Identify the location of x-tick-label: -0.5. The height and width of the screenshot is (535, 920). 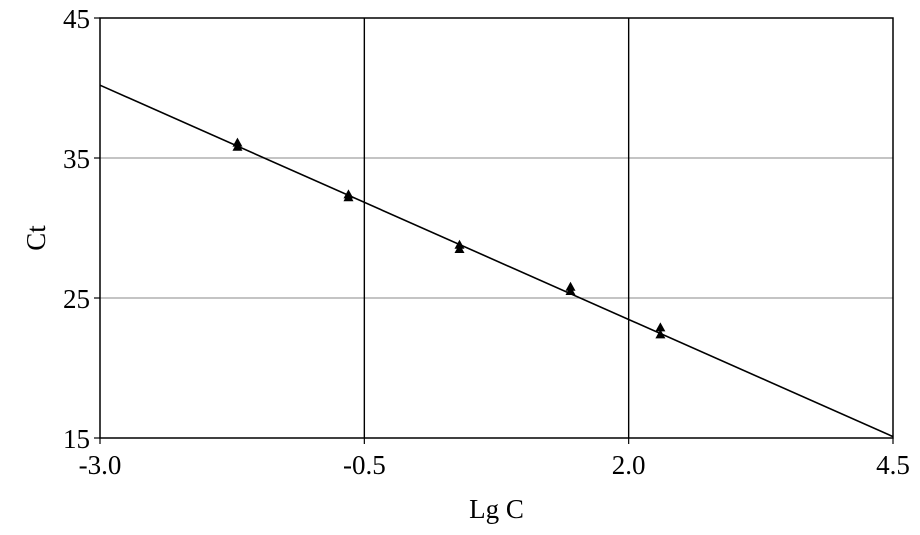
(364, 465).